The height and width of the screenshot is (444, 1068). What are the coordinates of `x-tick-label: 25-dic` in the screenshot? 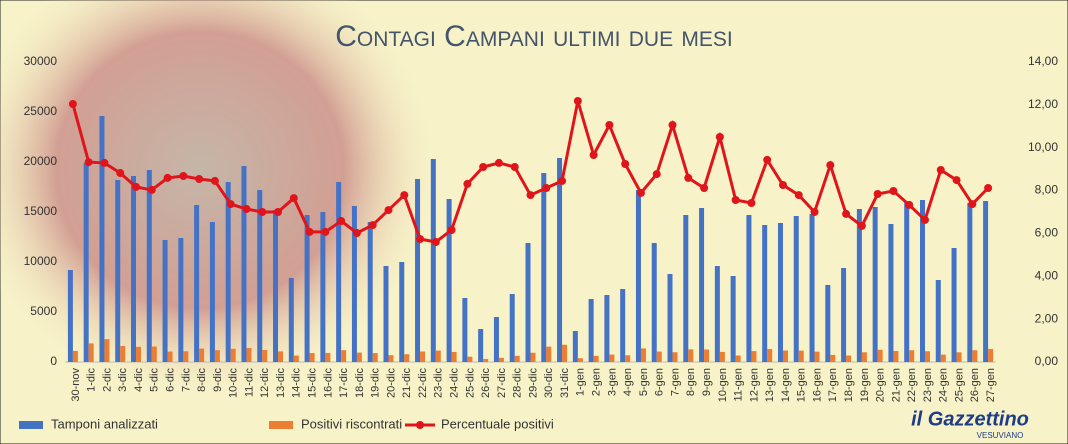 It's located at (470, 383).